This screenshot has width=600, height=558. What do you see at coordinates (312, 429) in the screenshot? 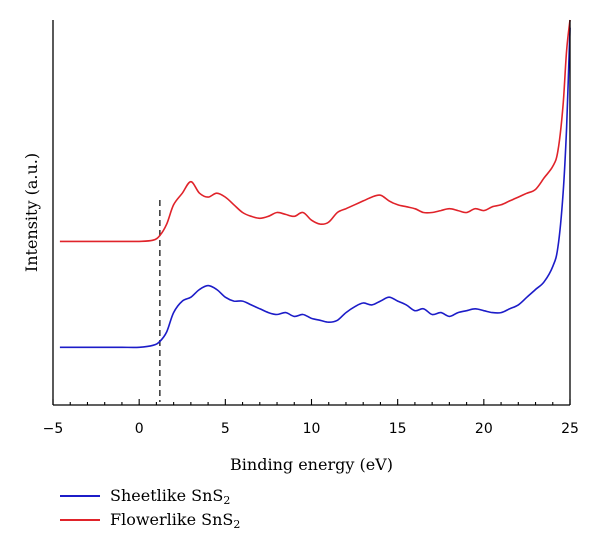
I see `x-tick-label: 10` at bounding box center [312, 429].